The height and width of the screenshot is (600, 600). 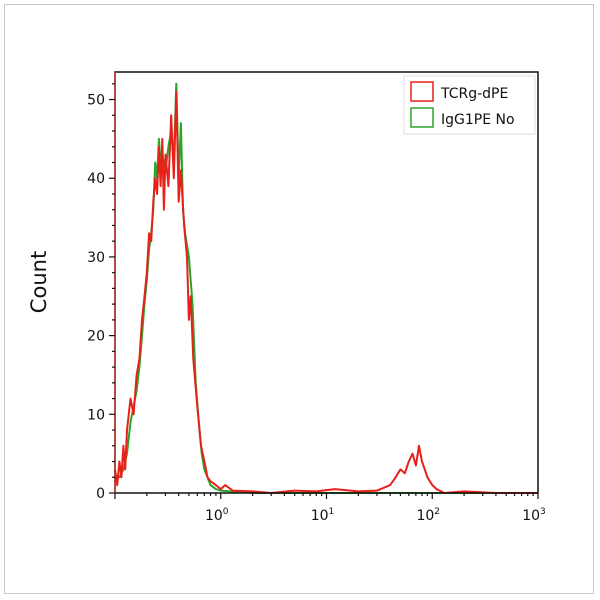 What do you see at coordinates (100, 494) in the screenshot?
I see `y-tick-label: 0` at bounding box center [100, 494].